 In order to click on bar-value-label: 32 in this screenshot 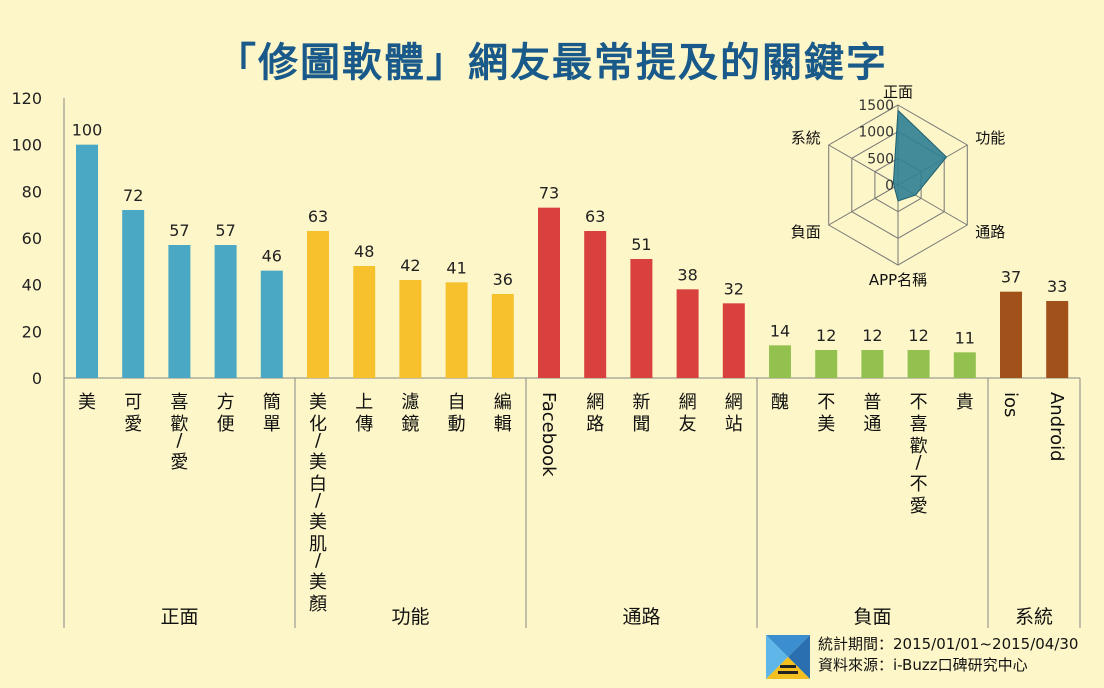, I will do `click(734, 288)`.